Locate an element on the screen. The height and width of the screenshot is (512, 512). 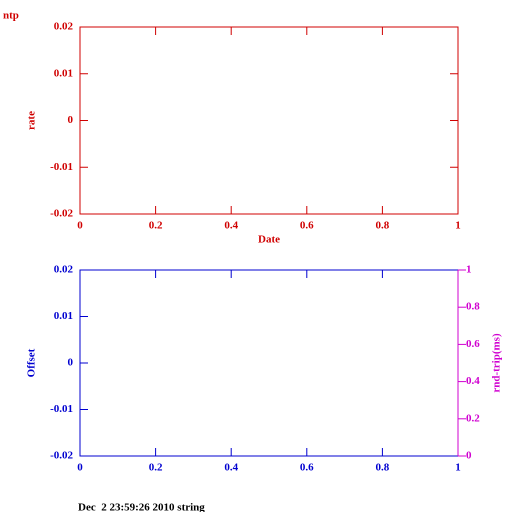
y2-tick-label: 1 is located at coordinates (469, 270).